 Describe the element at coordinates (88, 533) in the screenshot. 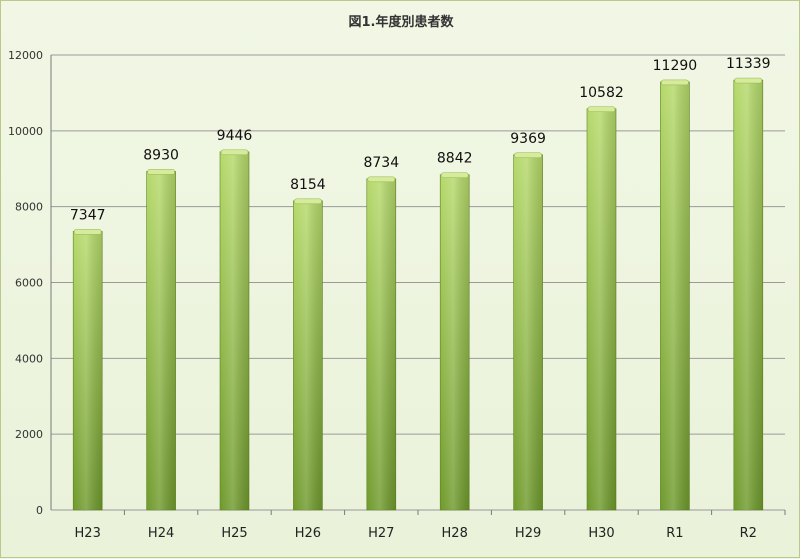

I see `x-category-label: H23` at that location.